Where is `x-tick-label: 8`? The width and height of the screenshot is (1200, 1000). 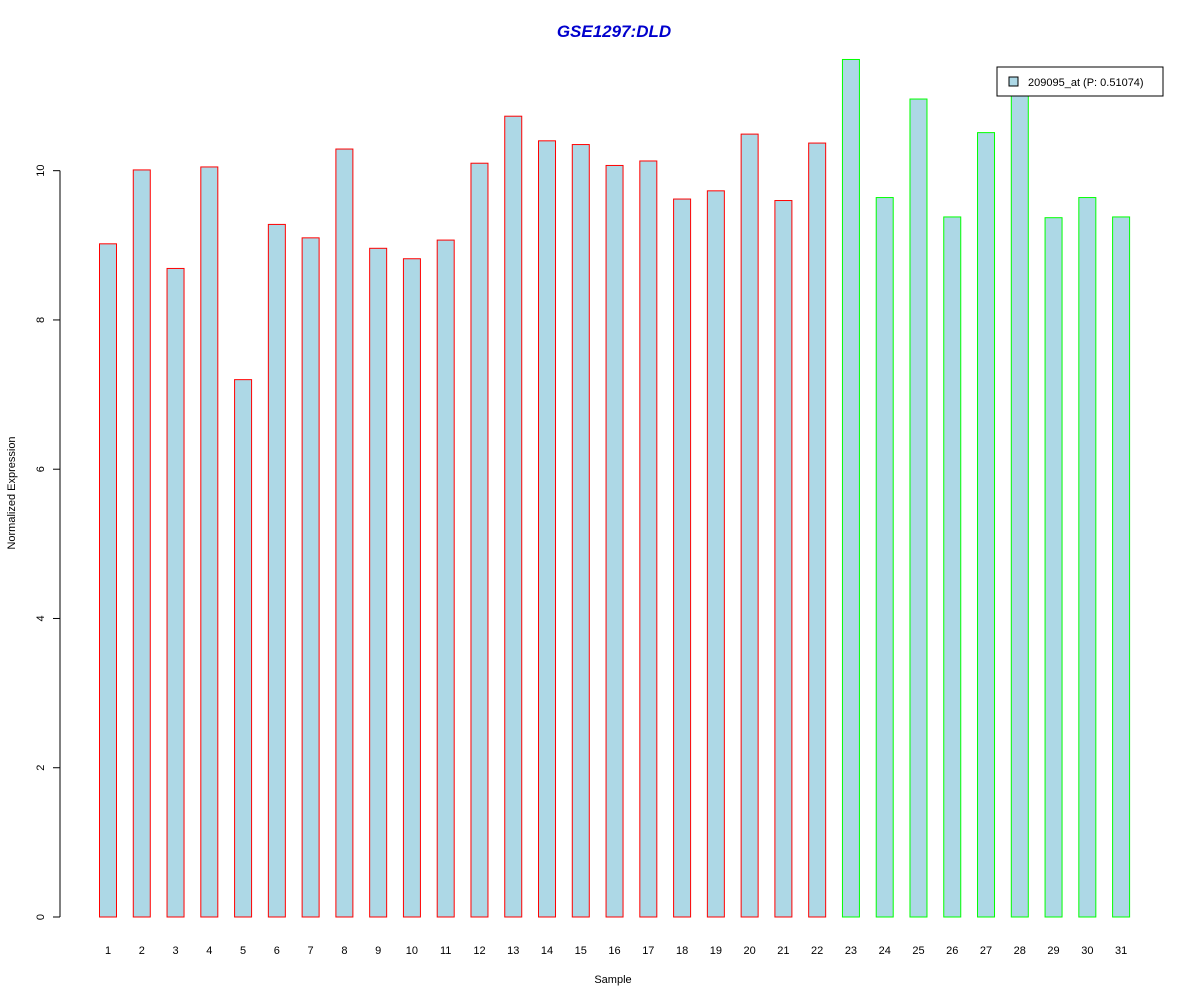
x-tick-label: 8 is located at coordinates (344, 951).